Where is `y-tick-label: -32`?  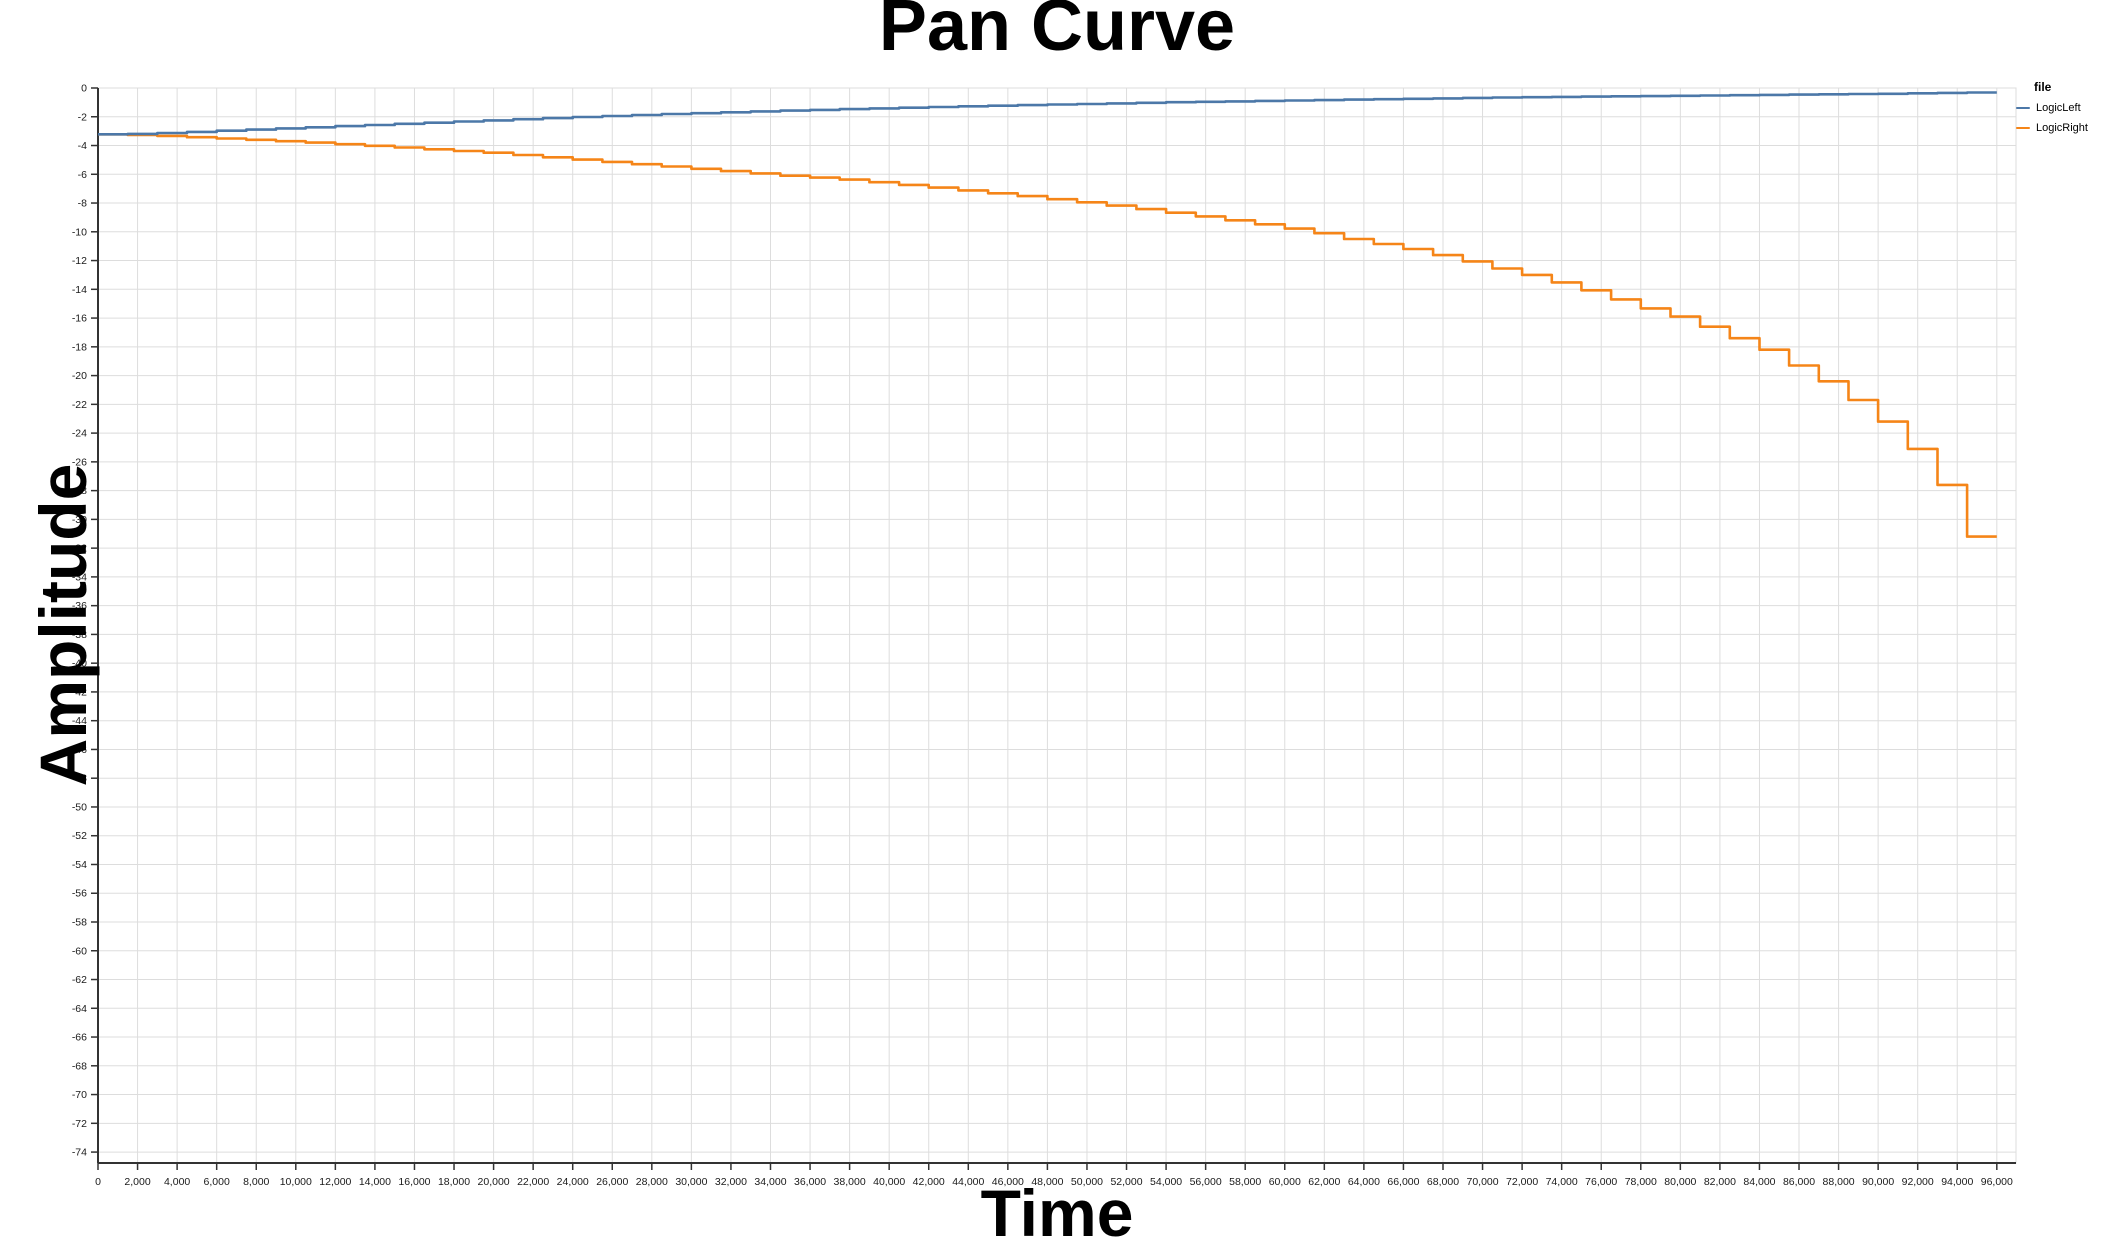
y-tick-label: -32 is located at coordinates (79, 549).